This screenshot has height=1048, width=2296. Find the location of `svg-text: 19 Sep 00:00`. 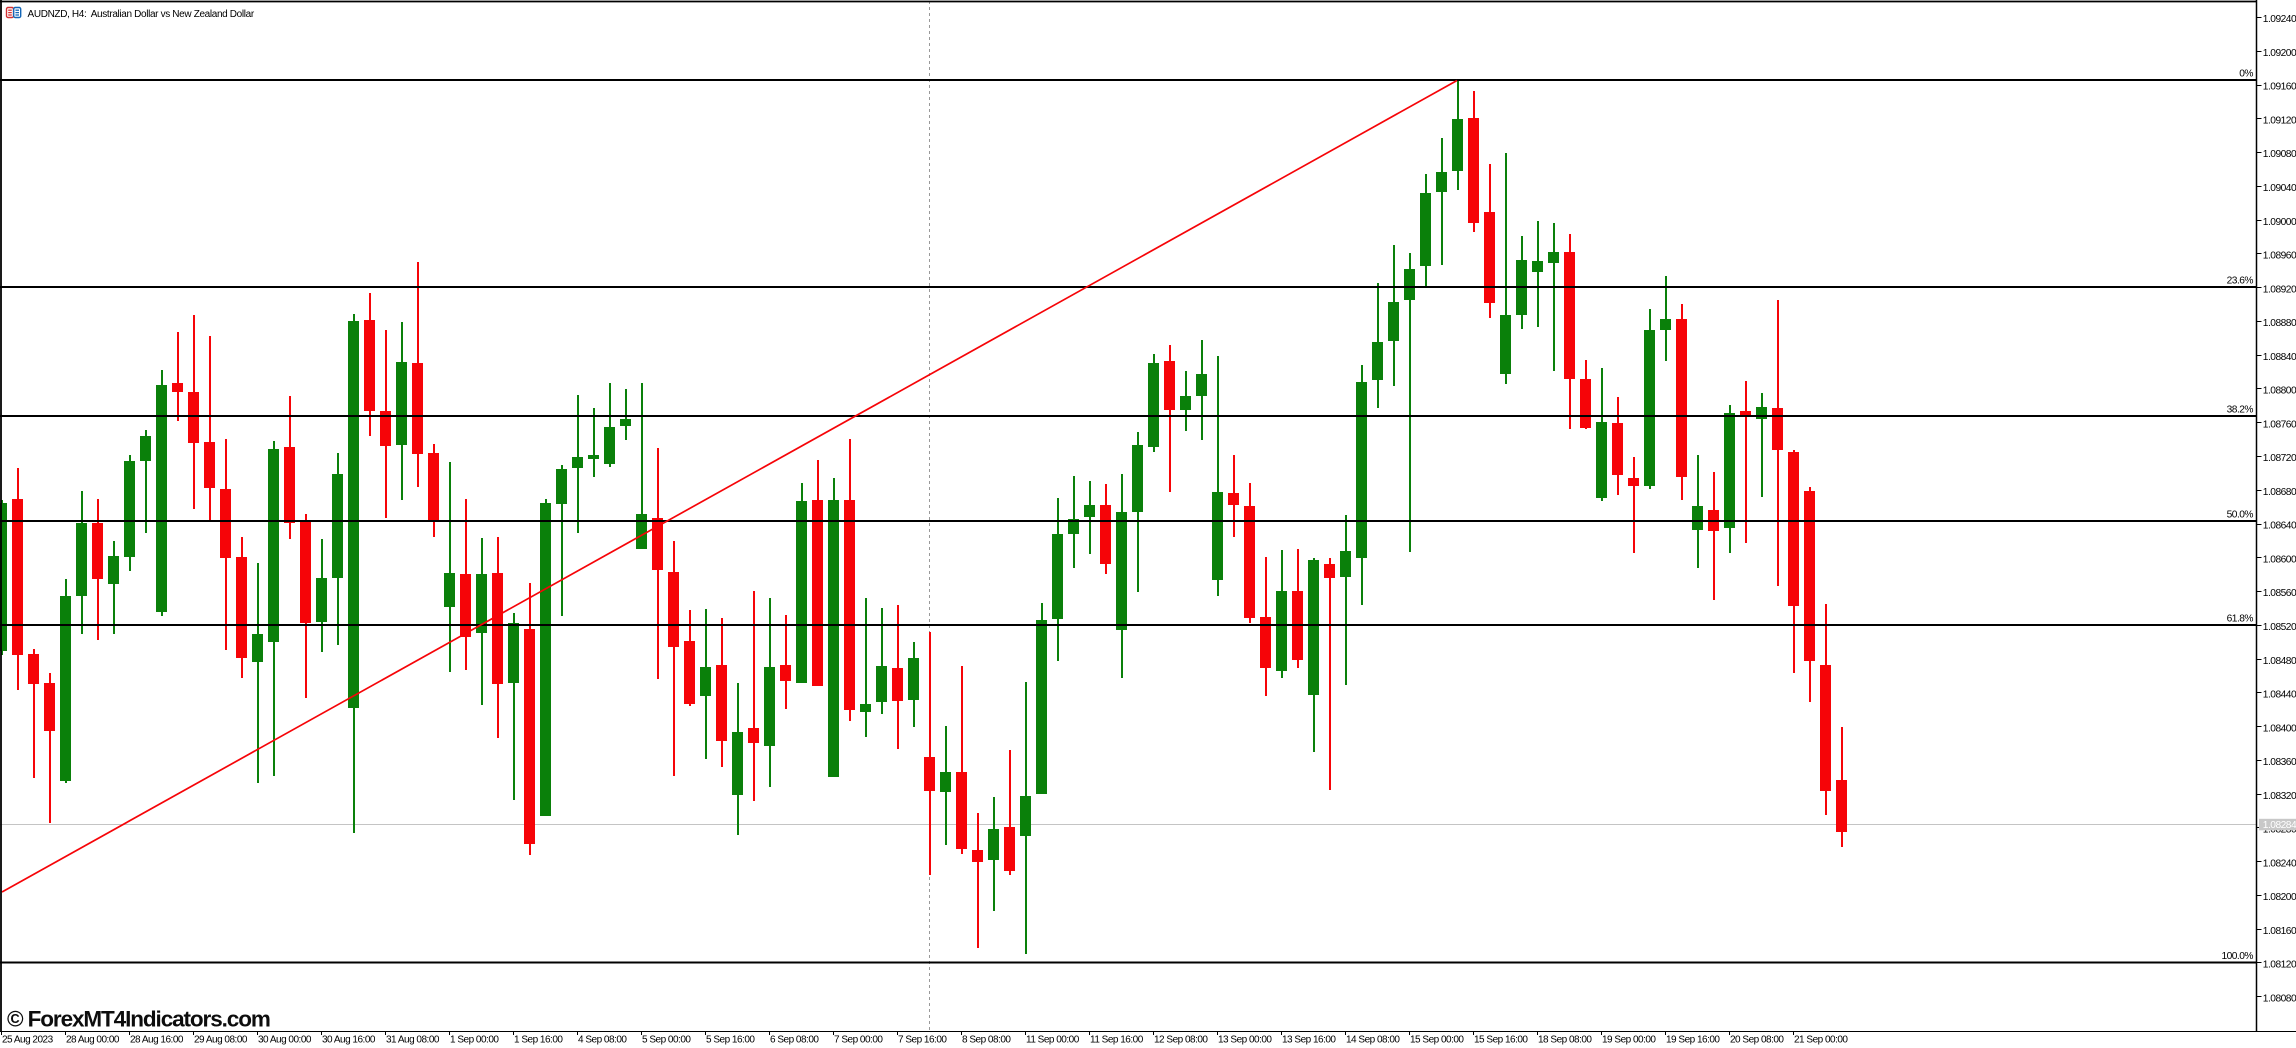

svg-text: 19 Sep 00:00 is located at coordinates (1629, 1039).